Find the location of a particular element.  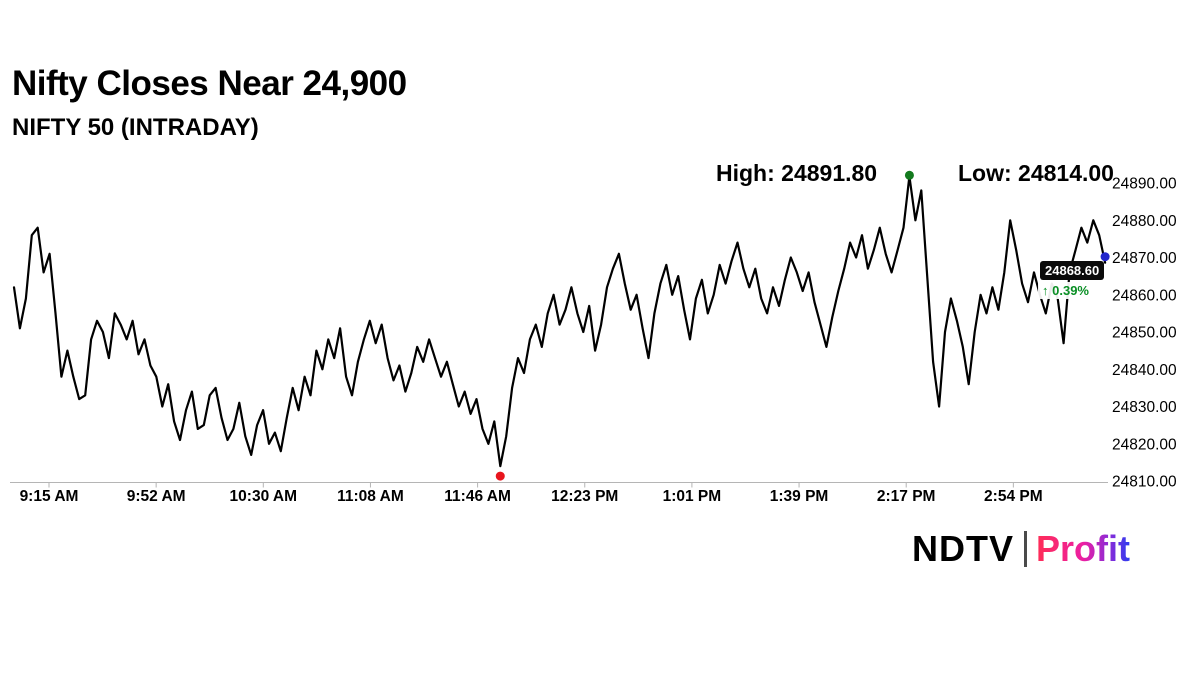

x-tick-label: 2:54 PM is located at coordinates (1013, 496).